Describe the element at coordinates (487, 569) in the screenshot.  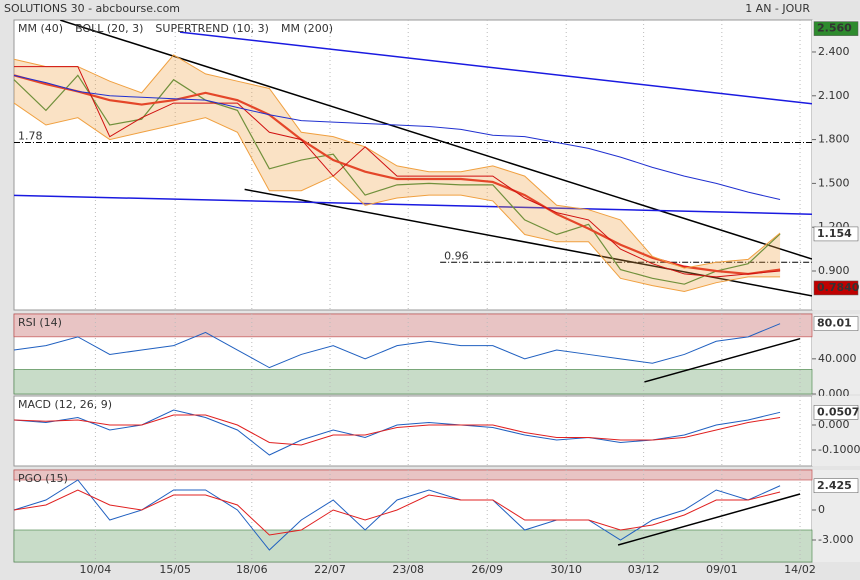
I see `x-tick-label: 26/09` at that location.